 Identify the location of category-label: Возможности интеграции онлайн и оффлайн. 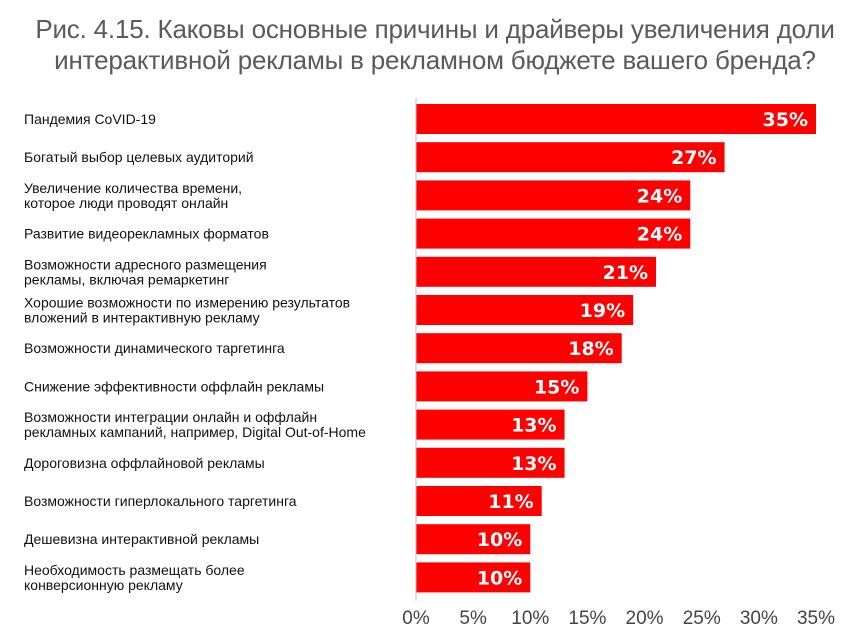
(170, 417).